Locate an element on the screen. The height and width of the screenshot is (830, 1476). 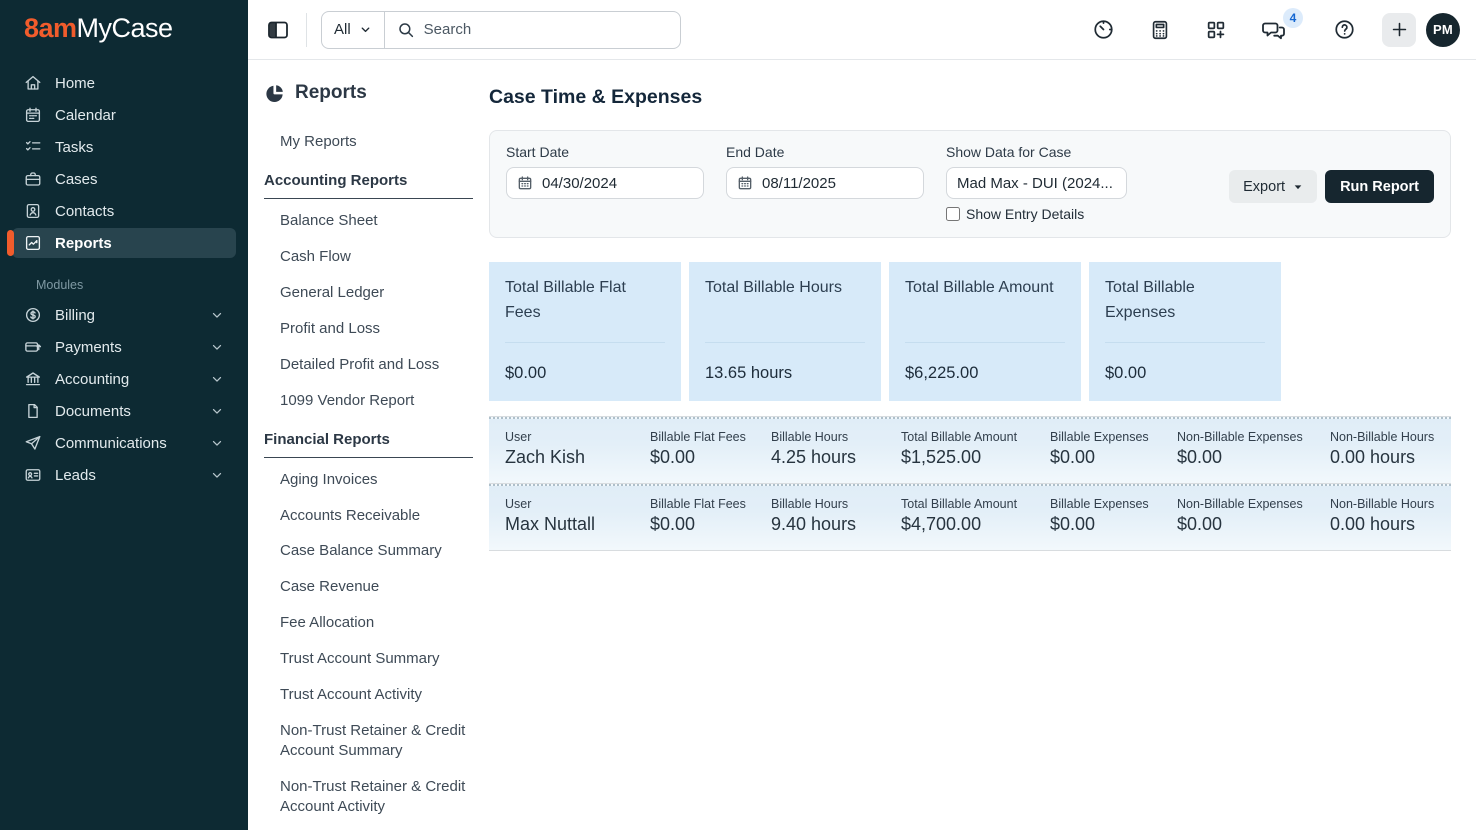
start-date-label: Start Date is located at coordinates (538, 152).